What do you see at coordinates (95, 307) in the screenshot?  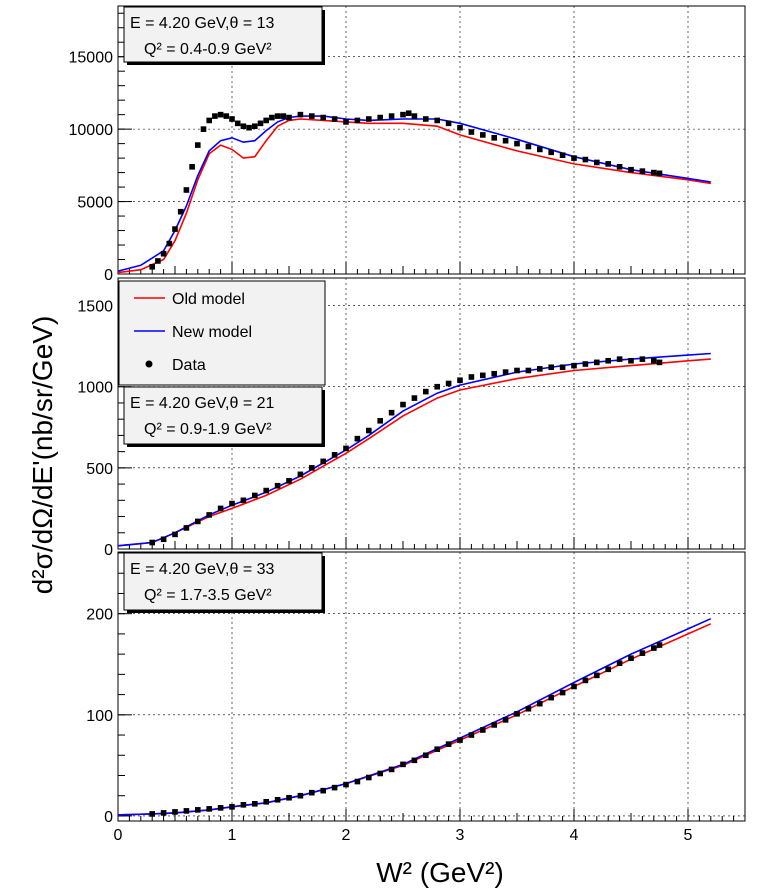 I see `y-tick-label: 1500` at bounding box center [95, 307].